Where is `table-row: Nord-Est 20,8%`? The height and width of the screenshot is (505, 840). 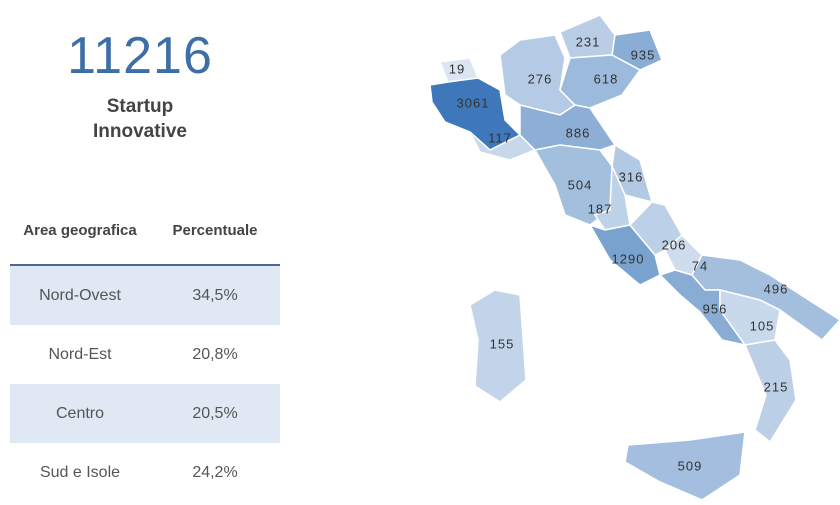
table-row: Nord-Est 20,8% is located at coordinates (145, 354).